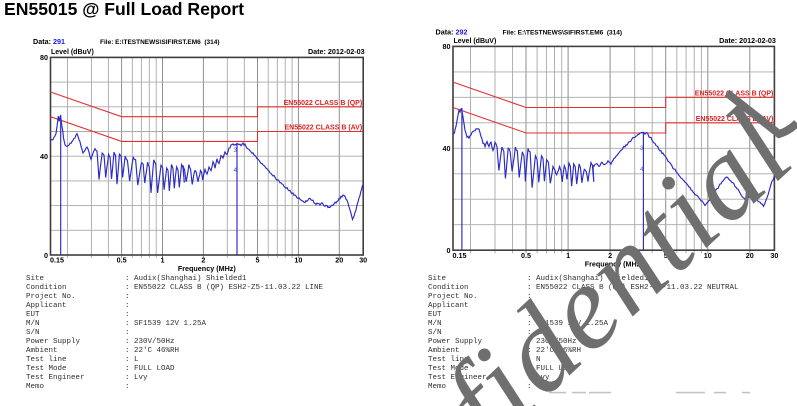  I want to click on svg-text: EN55022 CLASS B (QP), so click(323, 103).